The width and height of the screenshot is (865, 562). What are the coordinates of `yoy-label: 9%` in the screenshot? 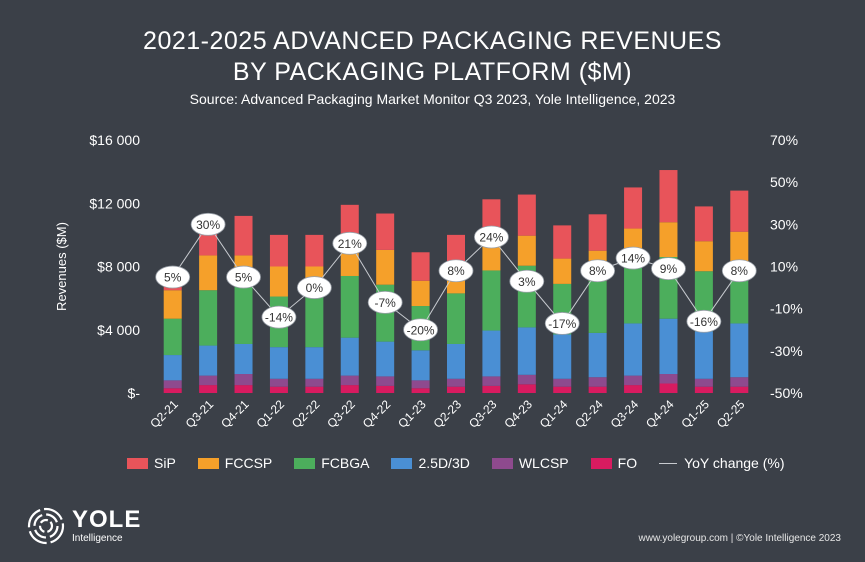 It's located at (669, 269).